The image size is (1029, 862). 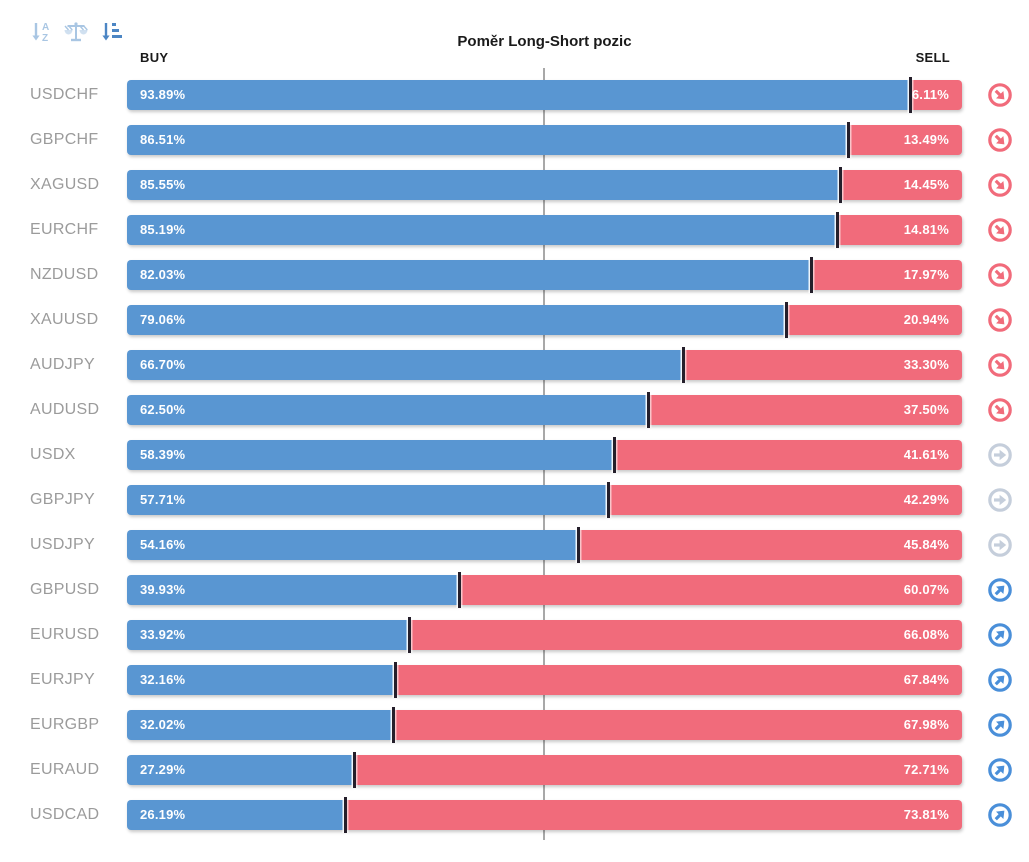 I want to click on table-row: EURCHF 85.19% 14.81%, so click(x=514, y=229).